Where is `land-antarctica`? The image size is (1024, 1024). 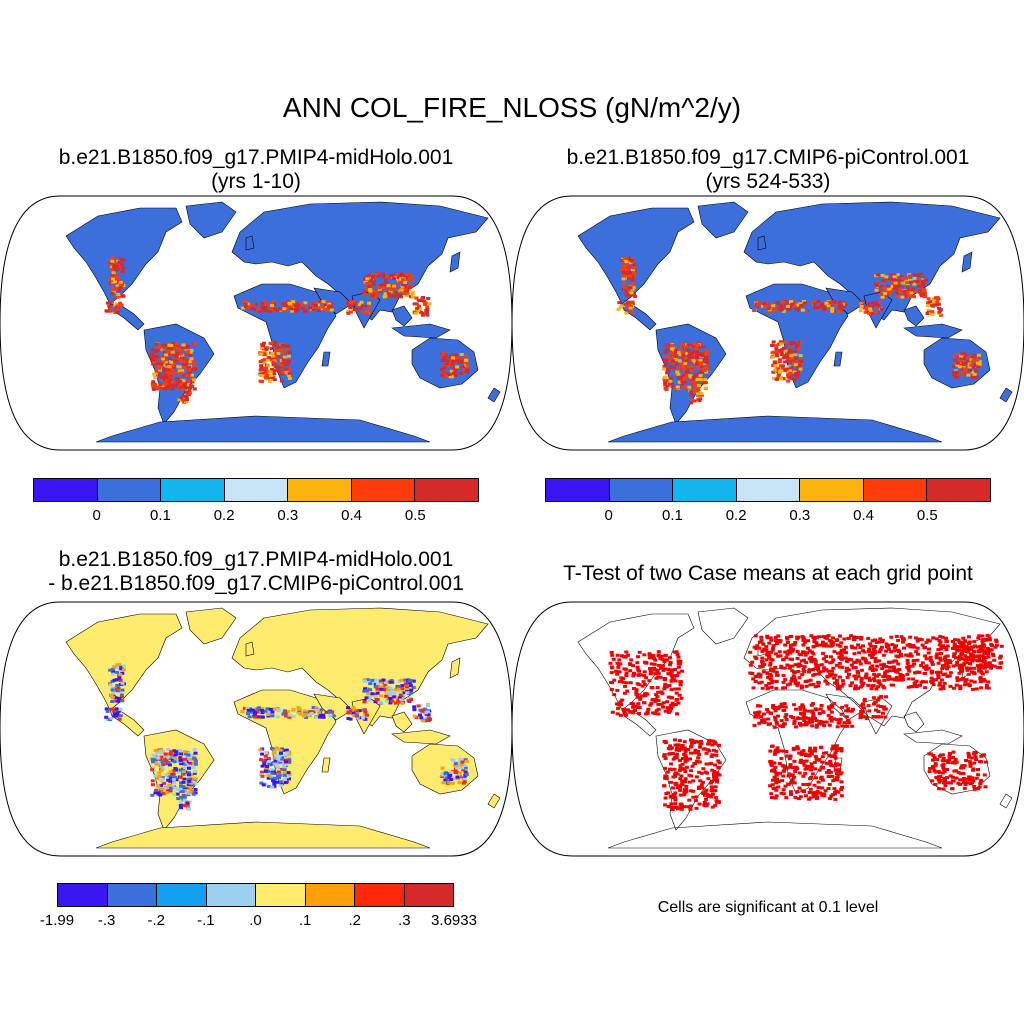 land-antarctica is located at coordinates (775, 429).